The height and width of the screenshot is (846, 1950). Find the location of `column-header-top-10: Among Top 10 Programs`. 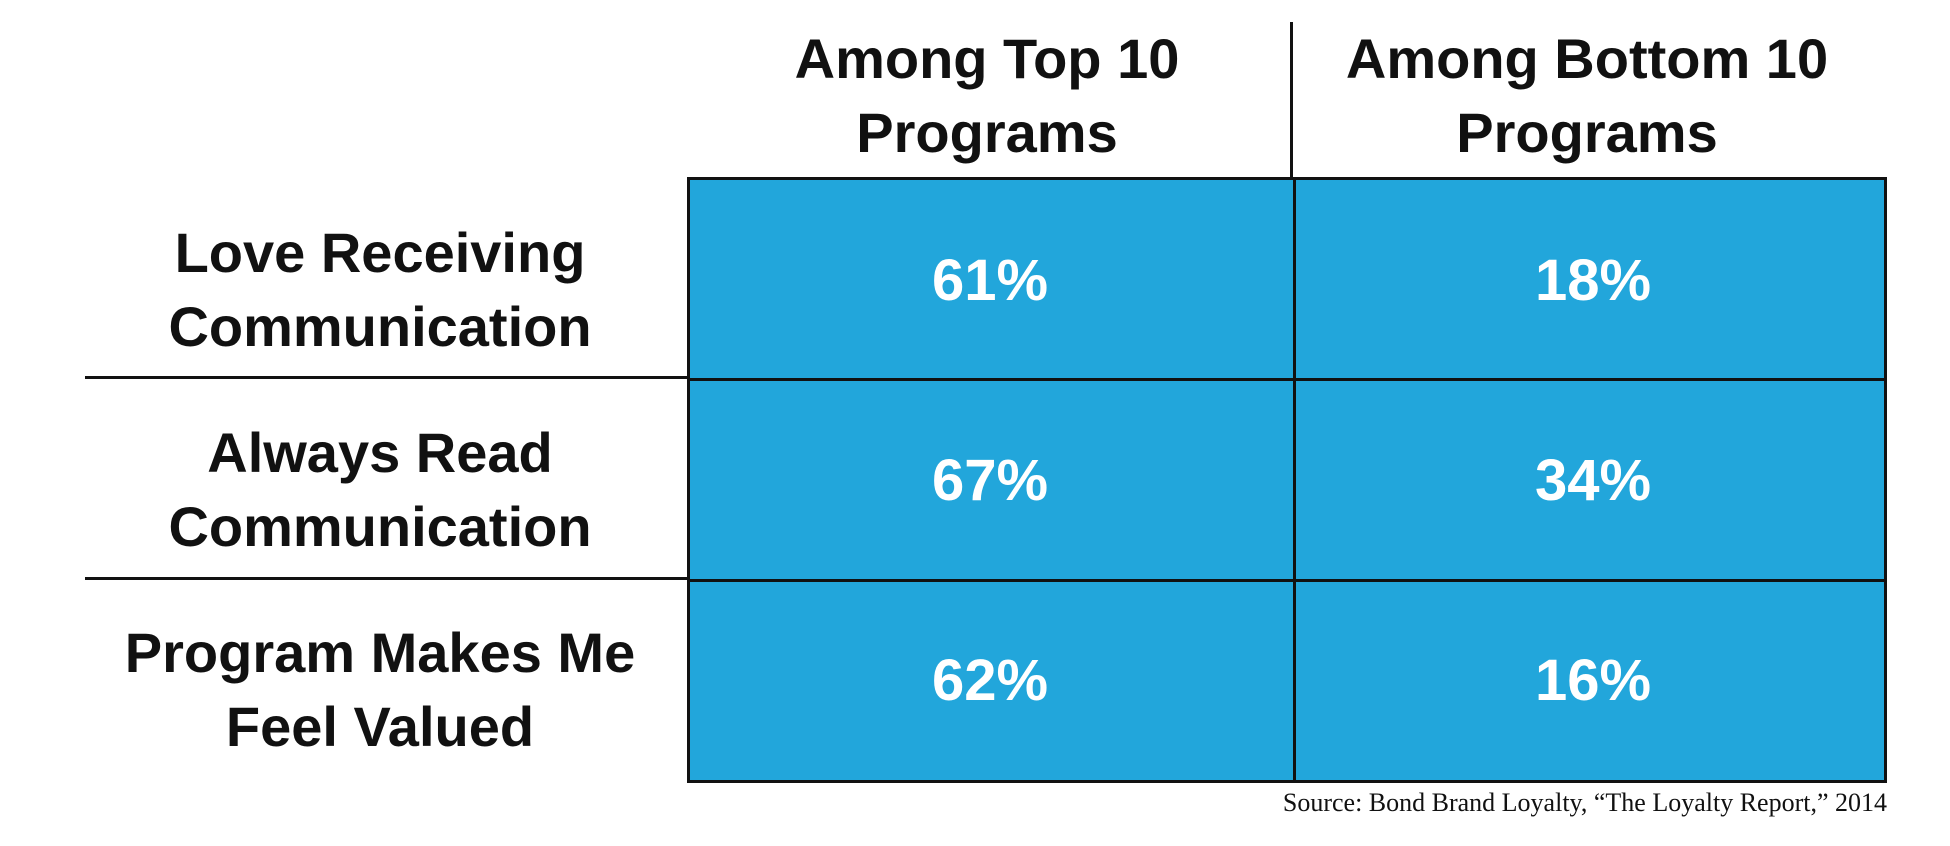

column-header-top-10: Among Top 10 Programs is located at coordinates (987, 96).